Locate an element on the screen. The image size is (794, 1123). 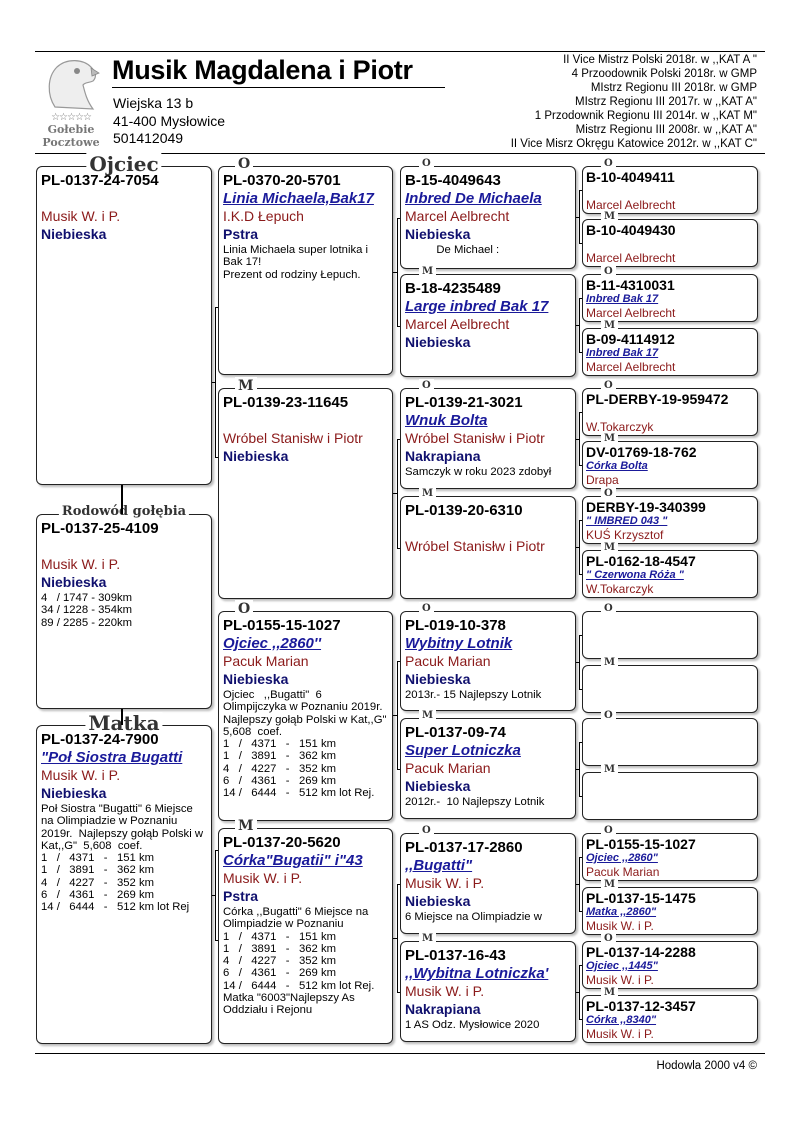
pigeon-name-link: Córka"Bugatii" i"43 is located at coordinates (293, 860).